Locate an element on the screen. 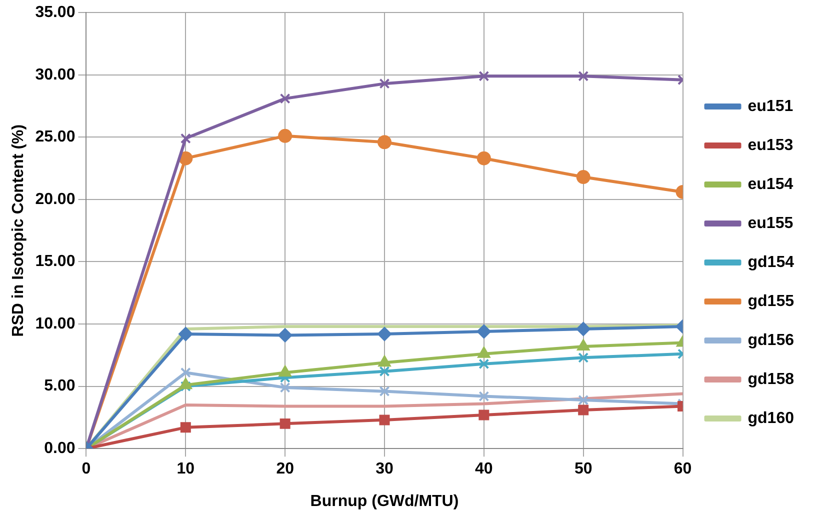 The image size is (814, 520). x-tick-label: 50 is located at coordinates (583, 469).